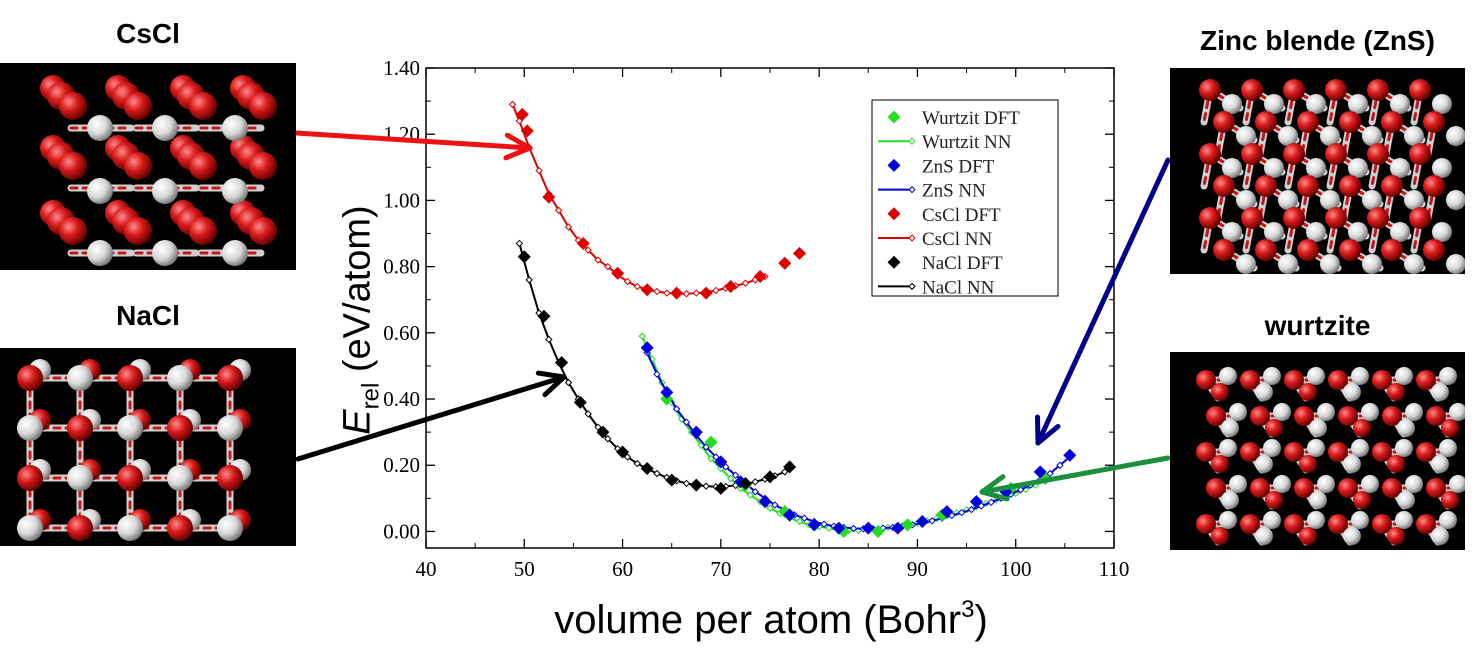 This screenshot has height=656, width=1484. Describe the element at coordinates (1016, 569) in the screenshot. I see `x-tick-label: 100` at that location.